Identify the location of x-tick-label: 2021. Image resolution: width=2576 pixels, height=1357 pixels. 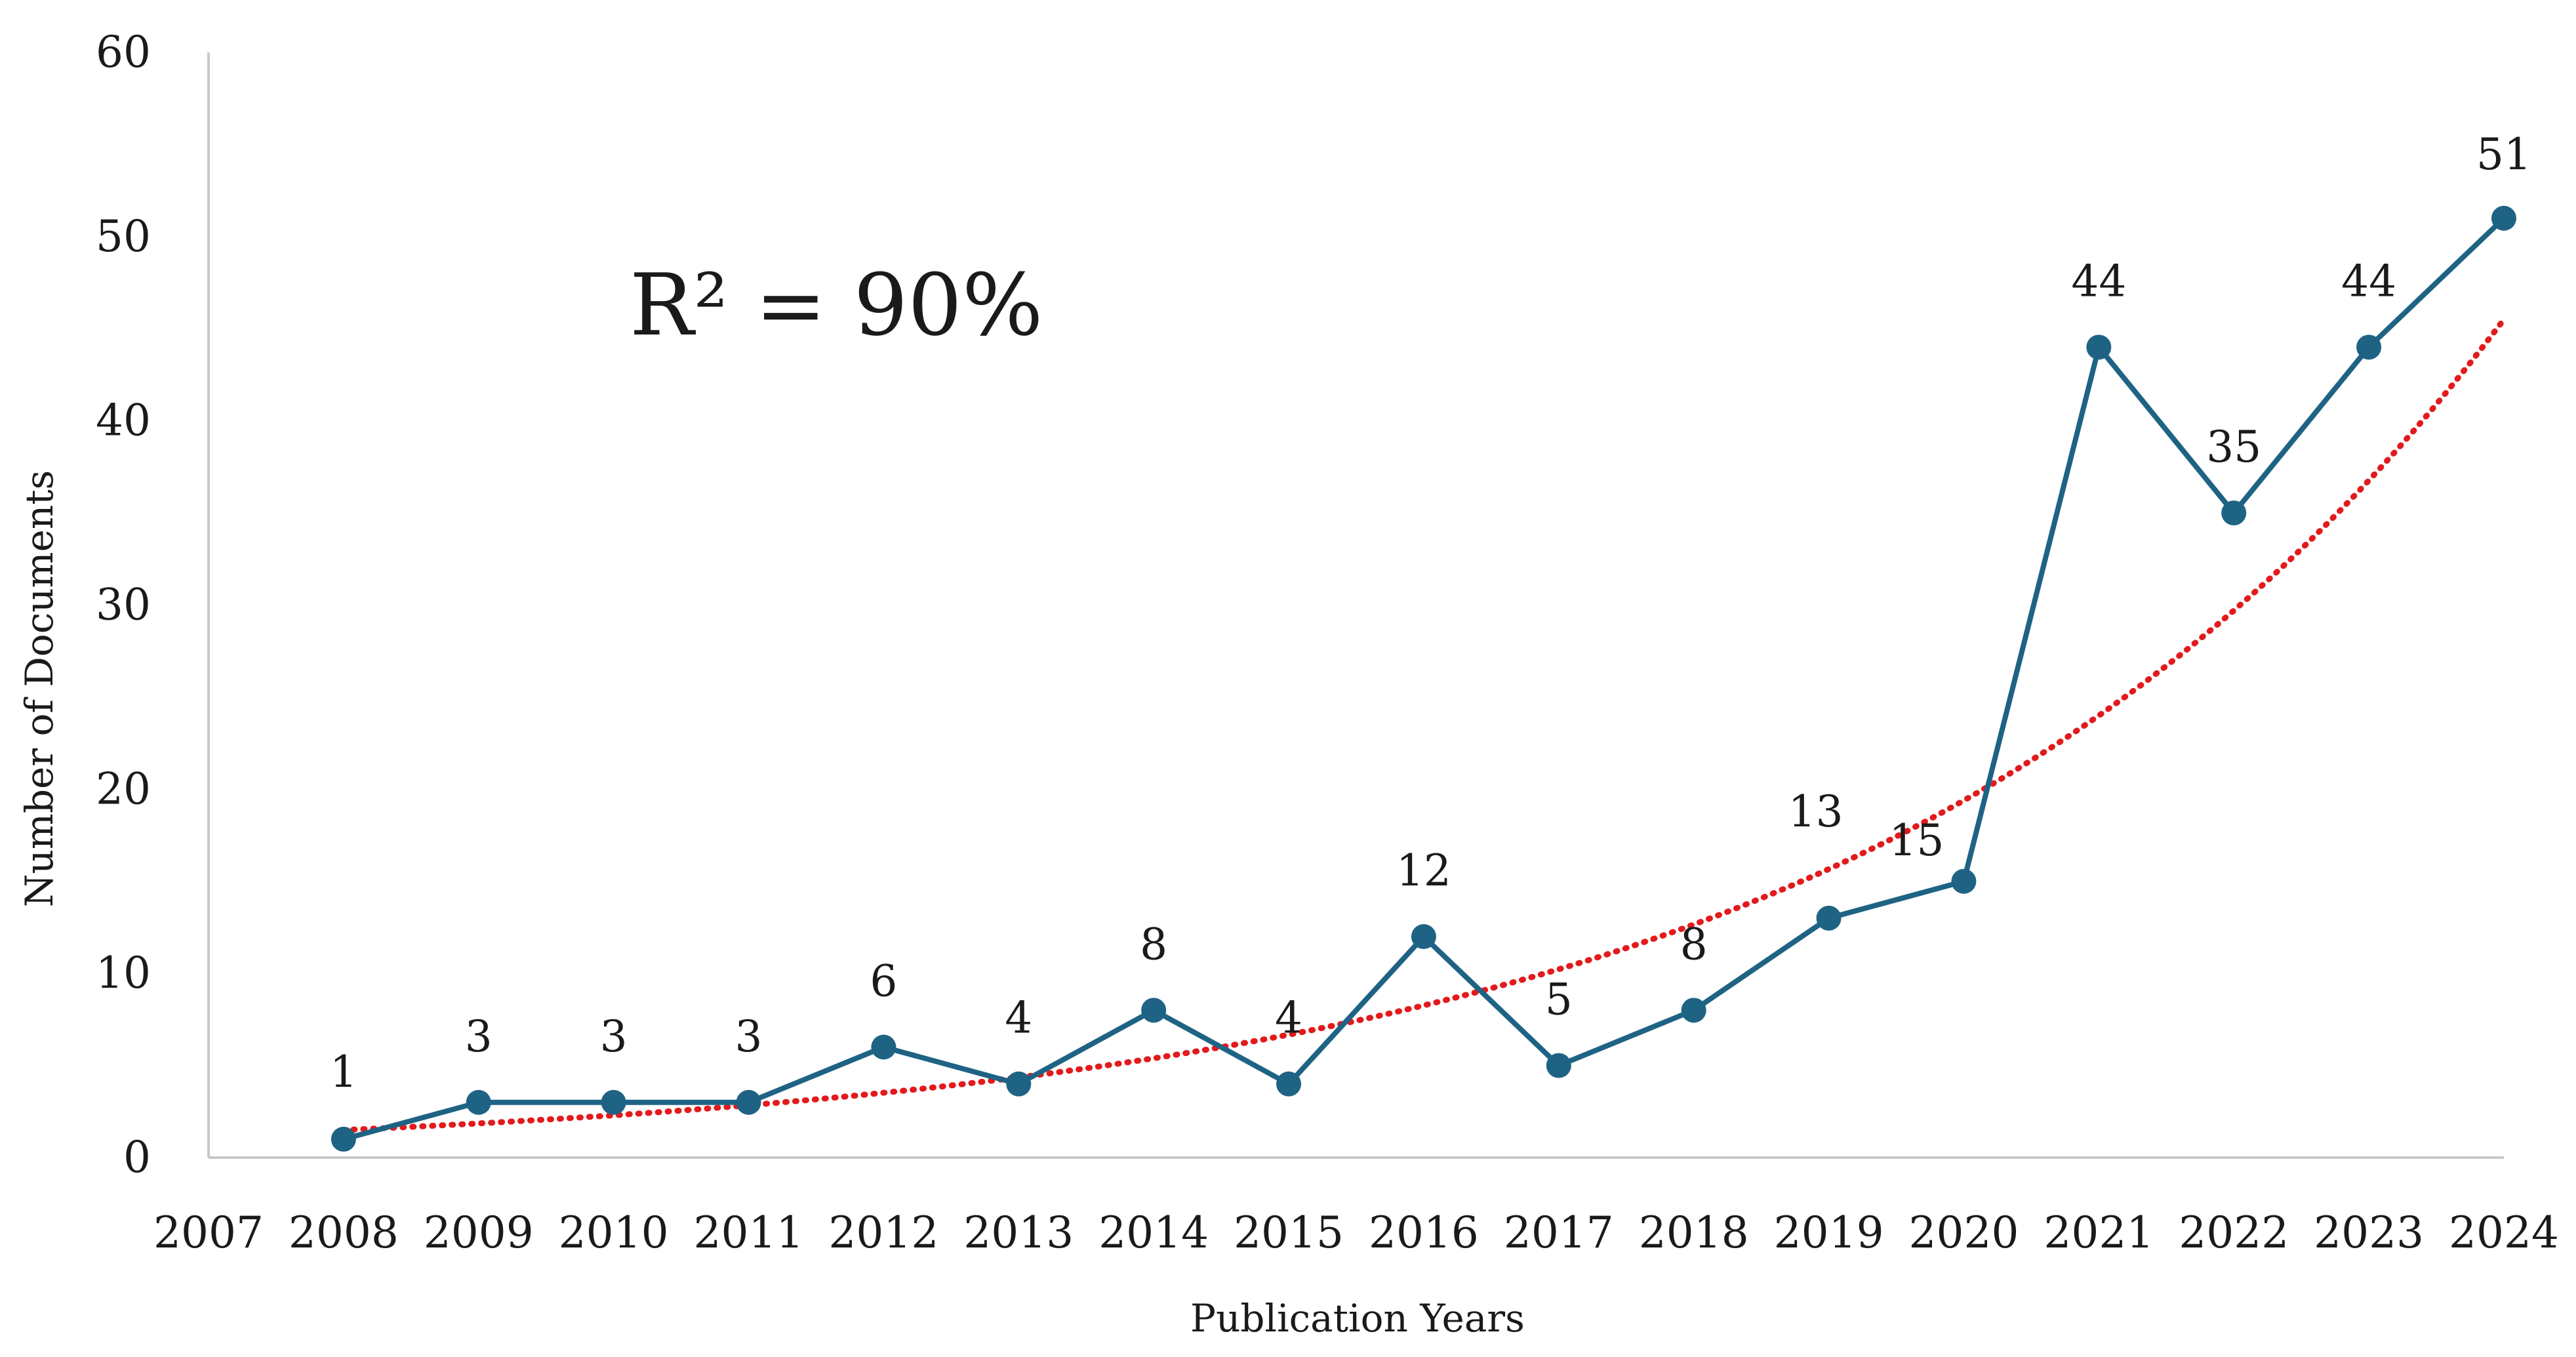
(2098, 1233).